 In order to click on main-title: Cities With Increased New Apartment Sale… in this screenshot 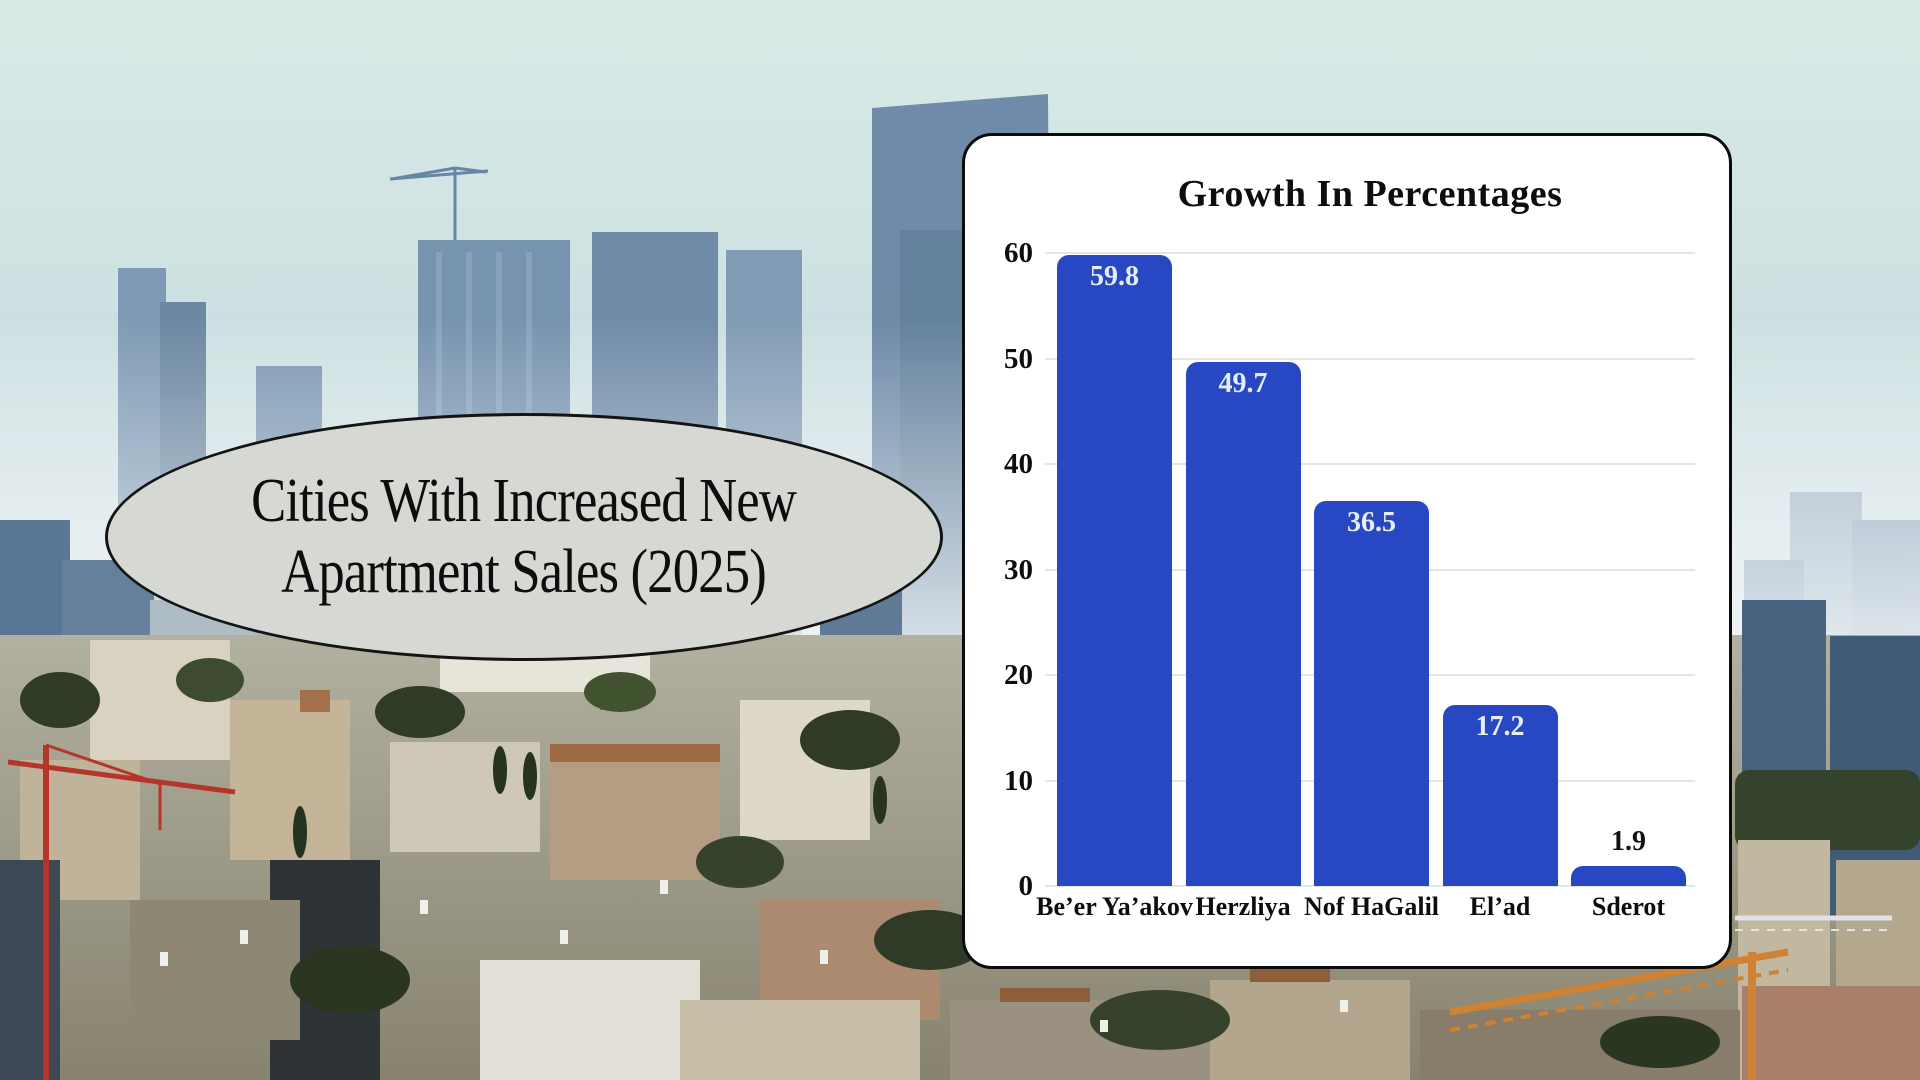, I will do `click(524, 537)`.